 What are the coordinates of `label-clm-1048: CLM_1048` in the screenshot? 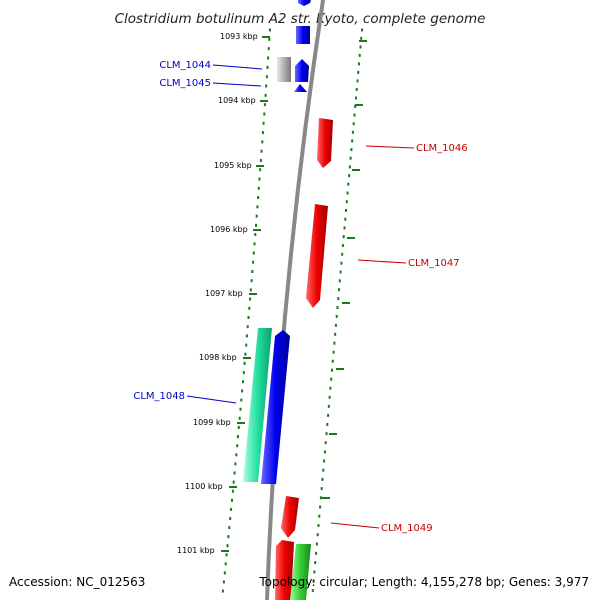 It's located at (159, 396).